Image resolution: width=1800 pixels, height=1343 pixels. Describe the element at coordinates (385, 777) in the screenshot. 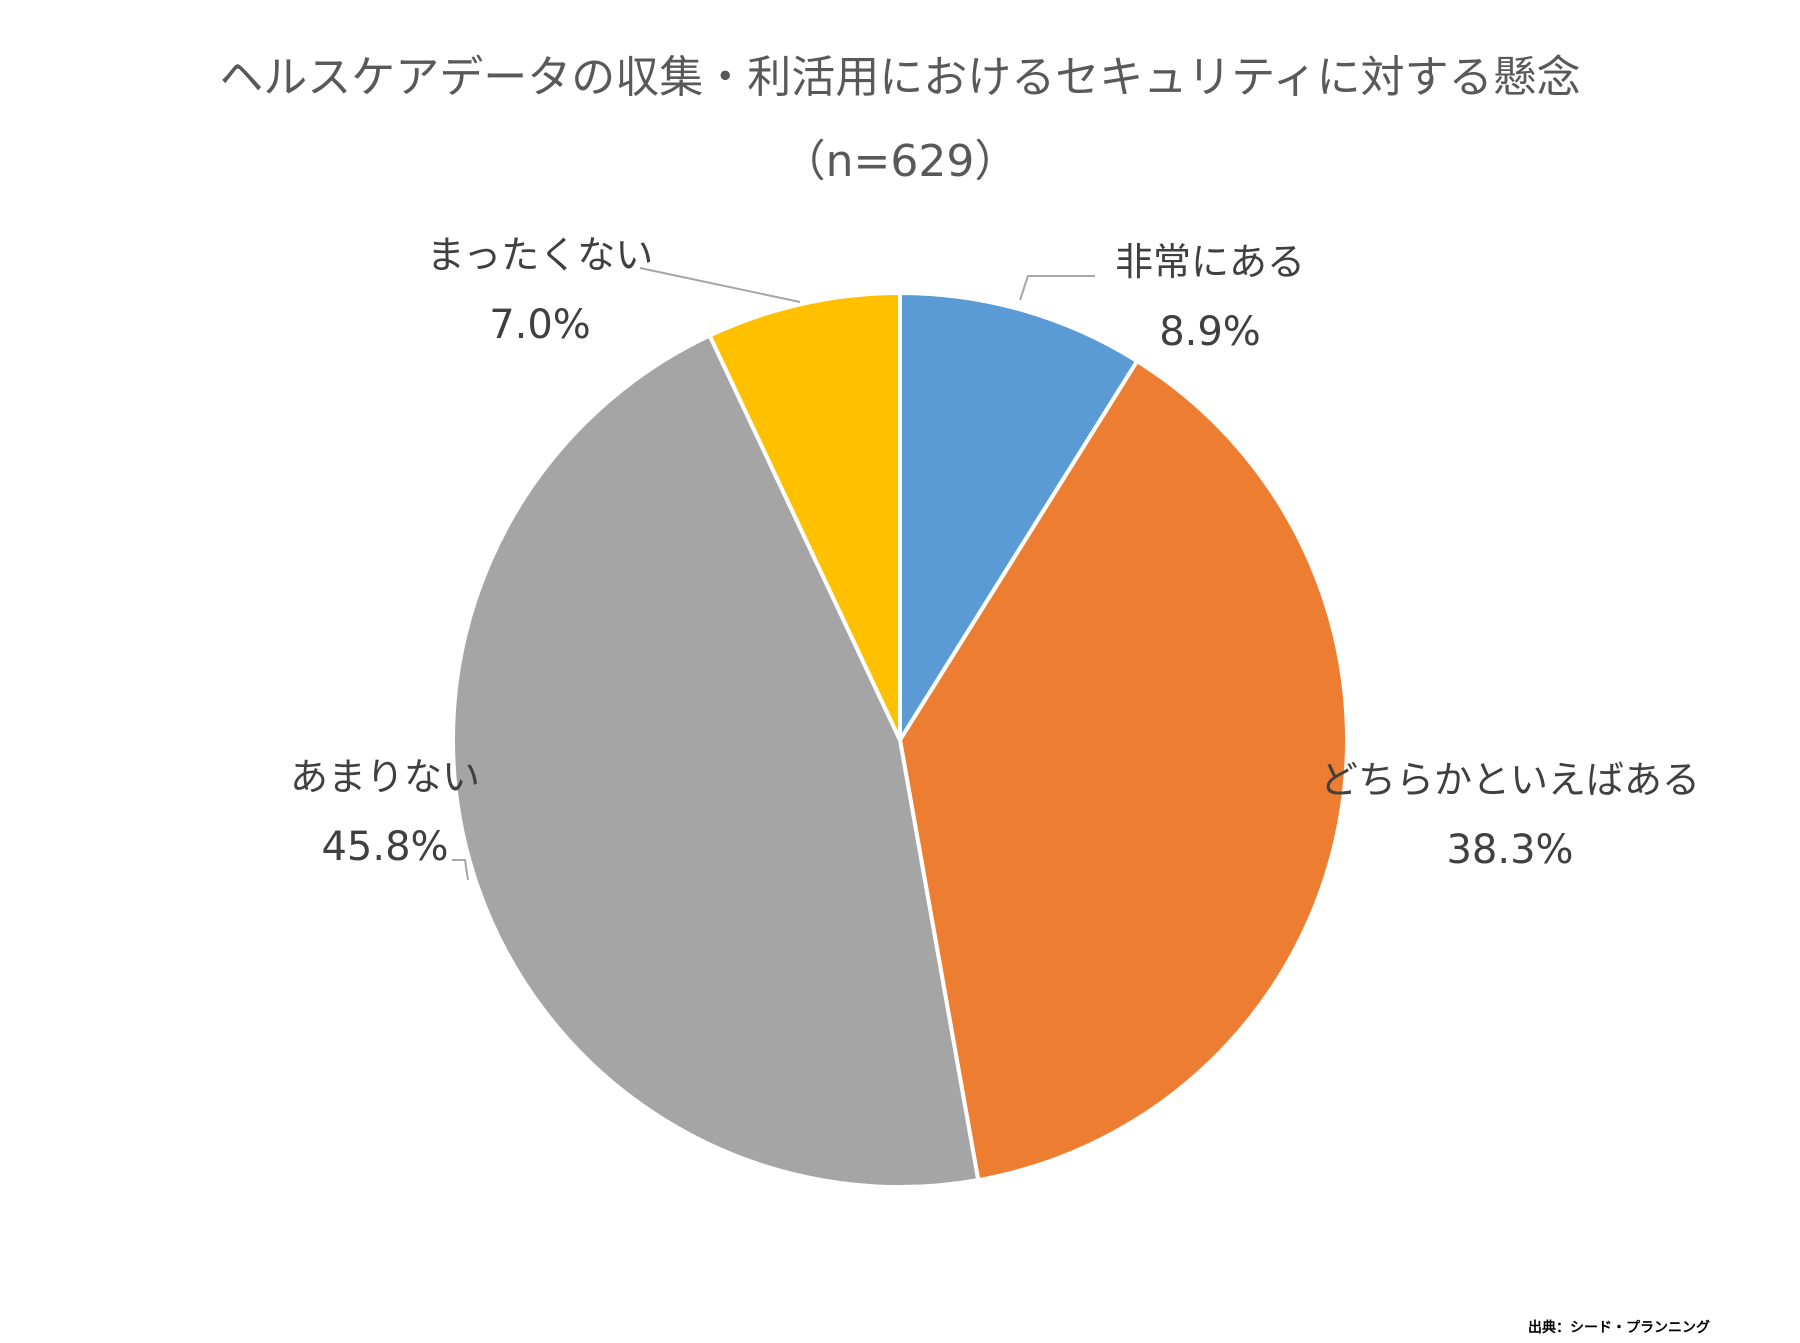

I see `slice-label-3: あまりない` at that location.